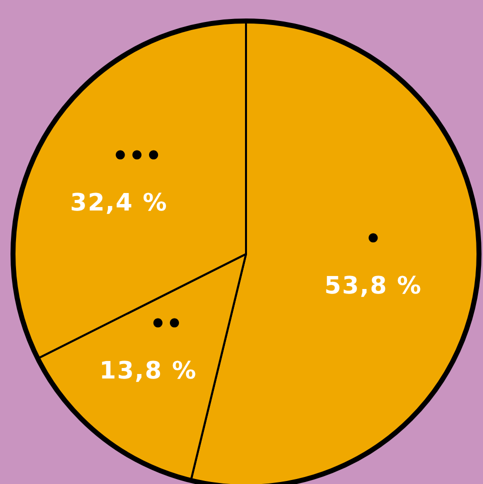  Describe the element at coordinates (373, 239) in the screenshot. I see `slice-label: •` at that location.